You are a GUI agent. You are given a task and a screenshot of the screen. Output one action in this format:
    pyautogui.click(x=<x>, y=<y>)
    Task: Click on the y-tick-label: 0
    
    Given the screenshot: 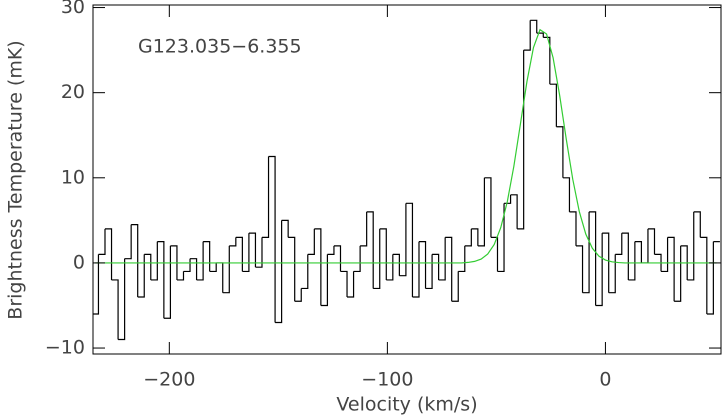 What is the action you would take?
    pyautogui.click(x=79, y=262)
    